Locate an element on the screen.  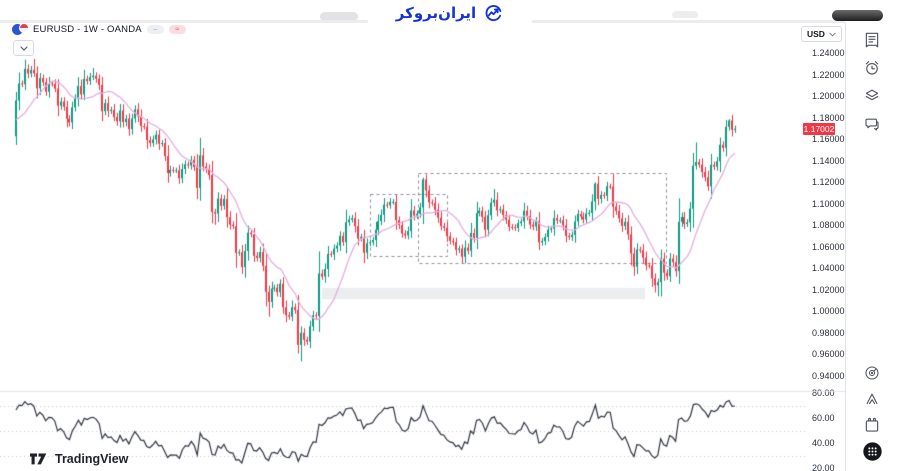
chat-button is located at coordinates (872, 124).